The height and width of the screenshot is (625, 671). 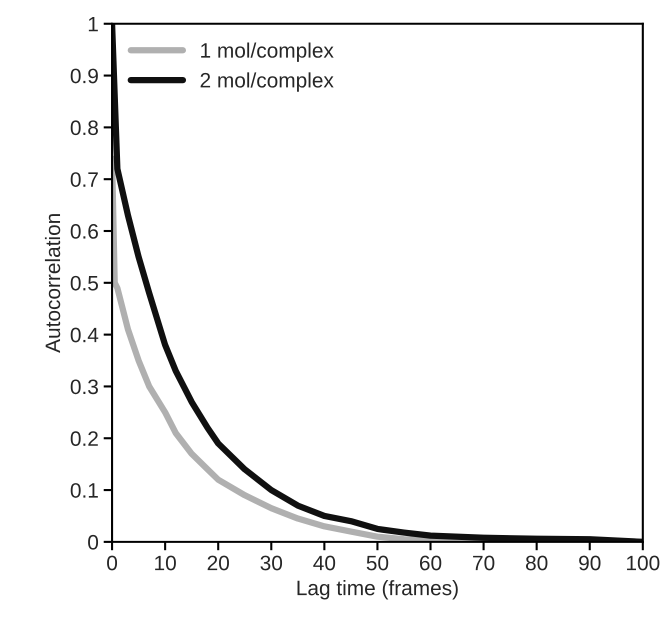 I want to click on legend-label: 2 mol/complex, so click(x=267, y=82).